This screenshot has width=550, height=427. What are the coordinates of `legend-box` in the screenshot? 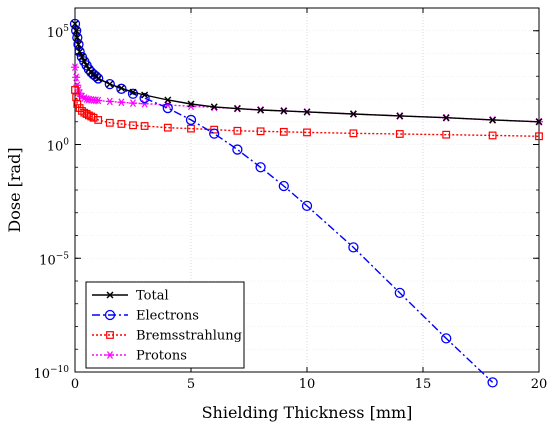 It's located at (165, 325).